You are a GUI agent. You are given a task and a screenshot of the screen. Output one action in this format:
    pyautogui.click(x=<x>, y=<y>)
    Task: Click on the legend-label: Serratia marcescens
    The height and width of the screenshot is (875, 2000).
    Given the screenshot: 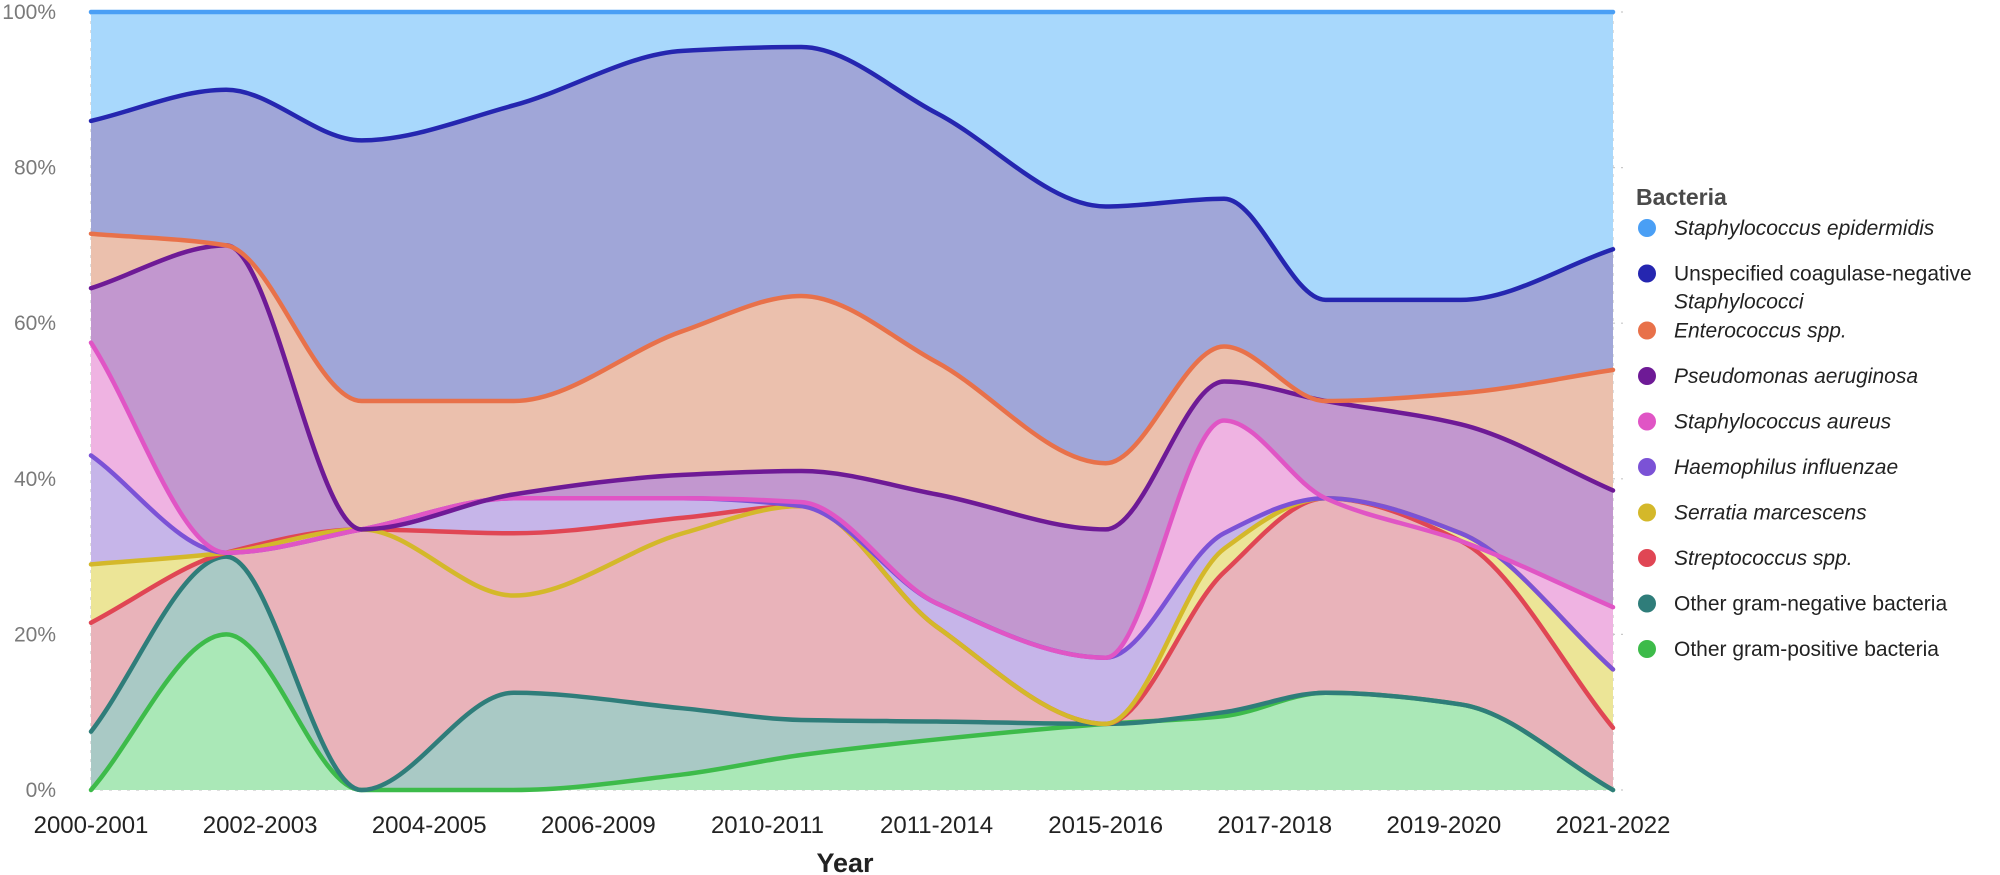 What is the action you would take?
    pyautogui.click(x=1770, y=513)
    